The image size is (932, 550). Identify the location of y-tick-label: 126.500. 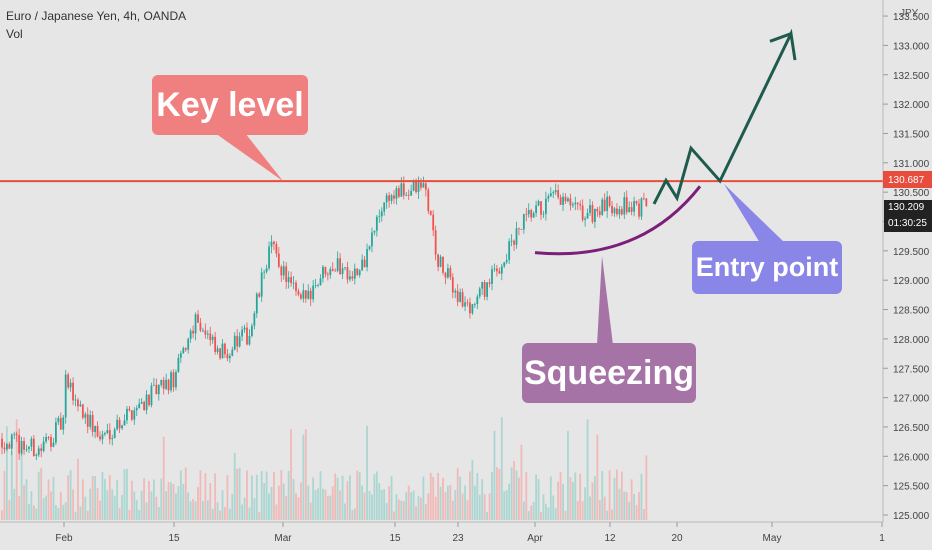
(911, 428).